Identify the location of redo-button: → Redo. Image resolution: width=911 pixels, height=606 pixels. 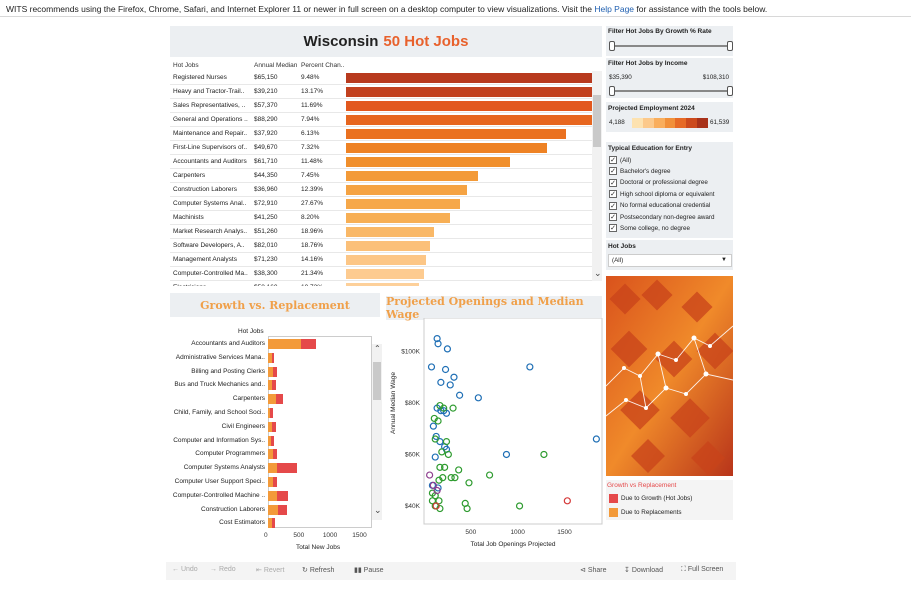
(223, 569).